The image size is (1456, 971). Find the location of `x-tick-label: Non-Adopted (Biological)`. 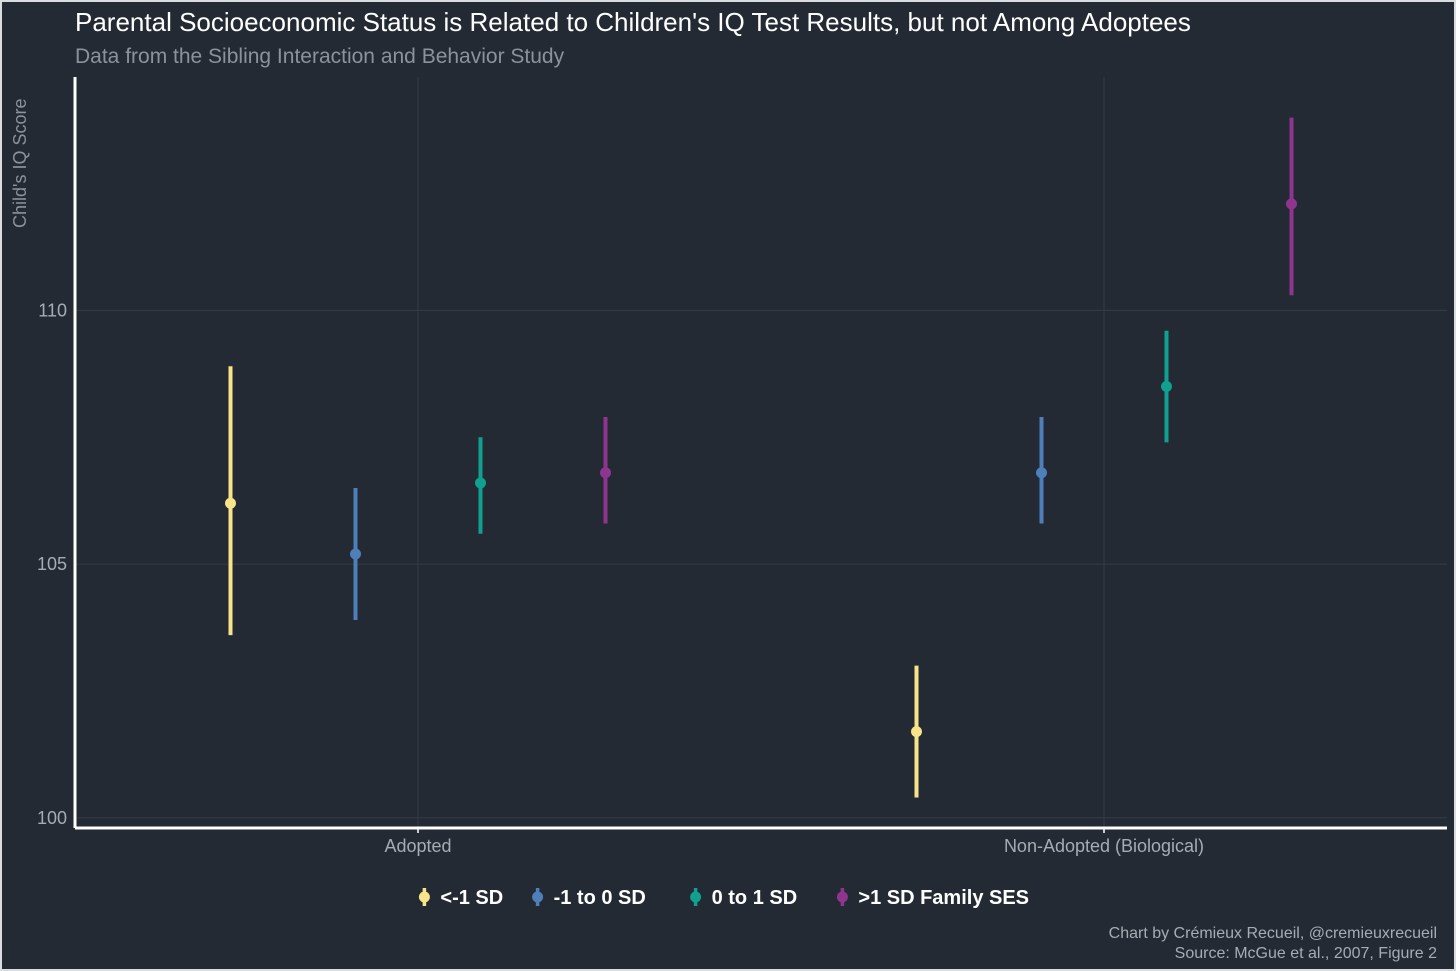

x-tick-label: Non-Adopted (Biological) is located at coordinates (1104, 846).